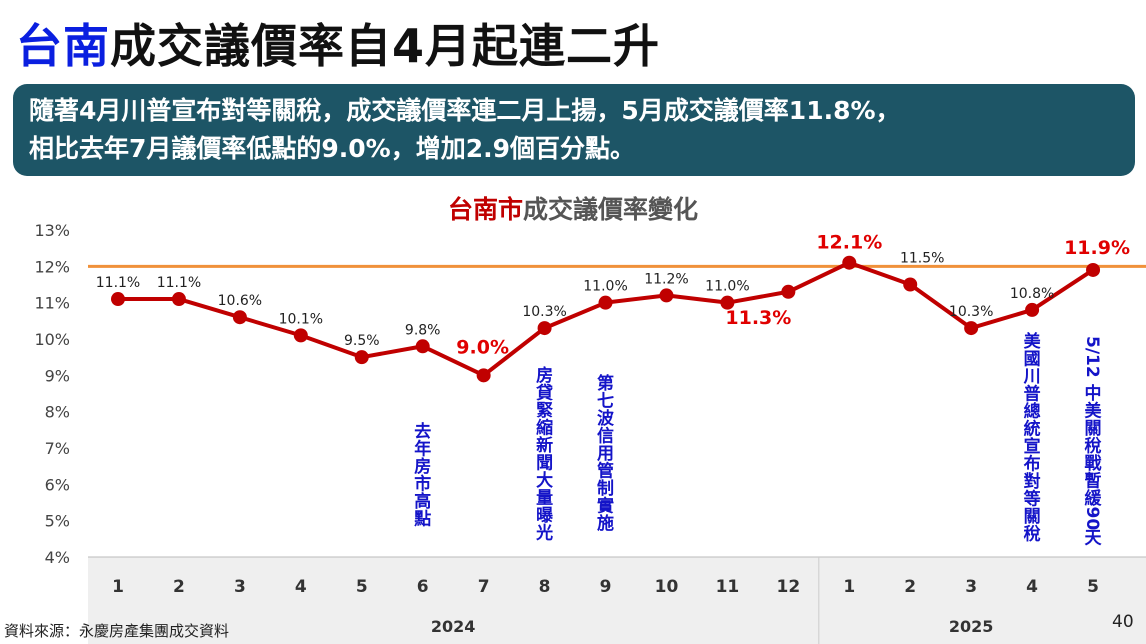  What do you see at coordinates (1094, 411) in the screenshot?
I see `annotation-text: 美` at bounding box center [1094, 411].